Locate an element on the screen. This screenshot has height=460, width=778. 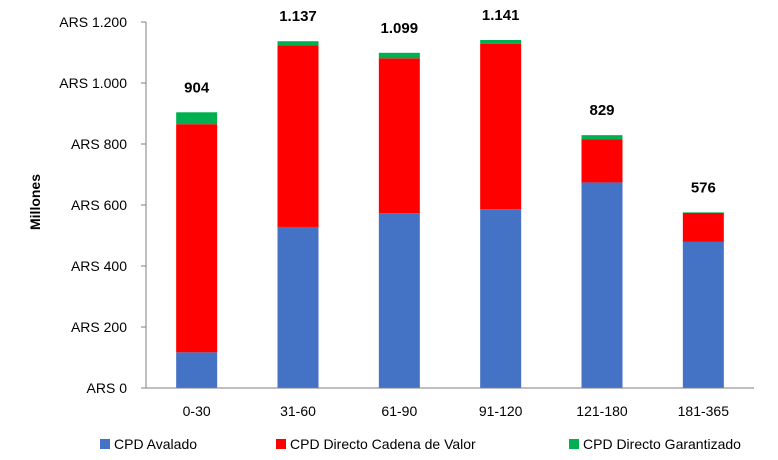
y-tick-label: ARS 400 is located at coordinates (99, 266).